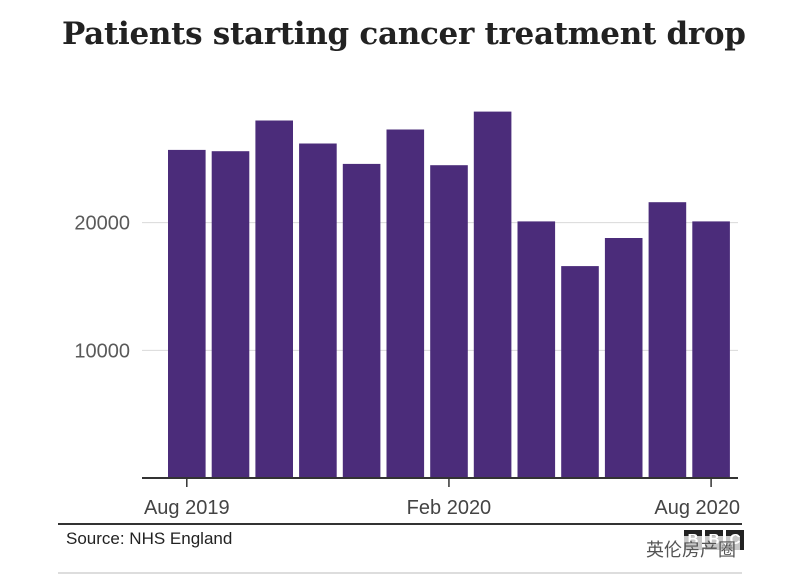 The height and width of the screenshot is (582, 800). Describe the element at coordinates (102, 351) in the screenshot. I see `y-tick-label: 10000` at that location.